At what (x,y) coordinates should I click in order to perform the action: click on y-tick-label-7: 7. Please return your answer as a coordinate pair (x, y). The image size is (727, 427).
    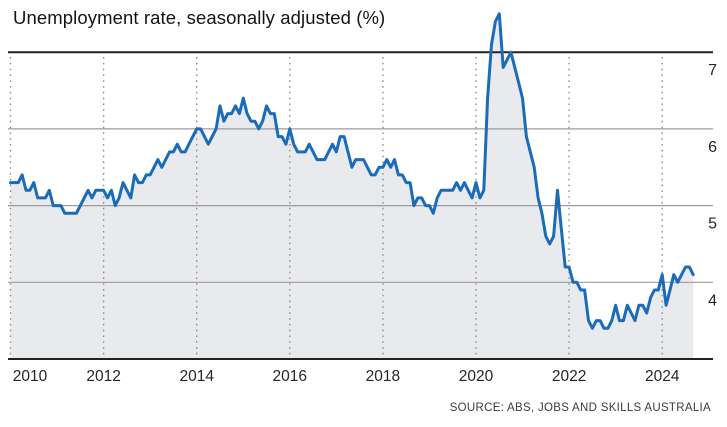
    Looking at the image, I should click on (712, 70).